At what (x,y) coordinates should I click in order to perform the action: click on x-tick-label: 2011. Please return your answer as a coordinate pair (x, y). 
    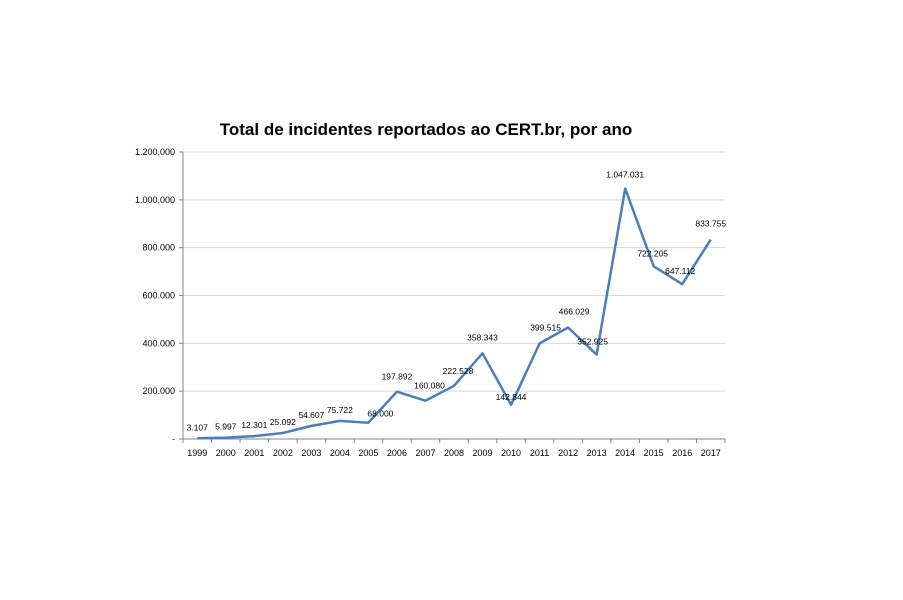
    Looking at the image, I should click on (539, 453).